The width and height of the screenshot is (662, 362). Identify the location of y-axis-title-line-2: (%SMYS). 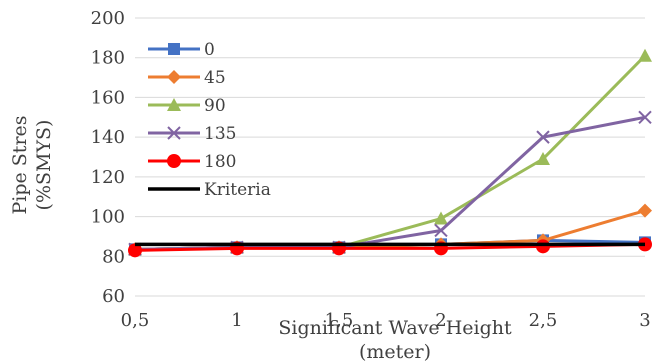
(44, 165).